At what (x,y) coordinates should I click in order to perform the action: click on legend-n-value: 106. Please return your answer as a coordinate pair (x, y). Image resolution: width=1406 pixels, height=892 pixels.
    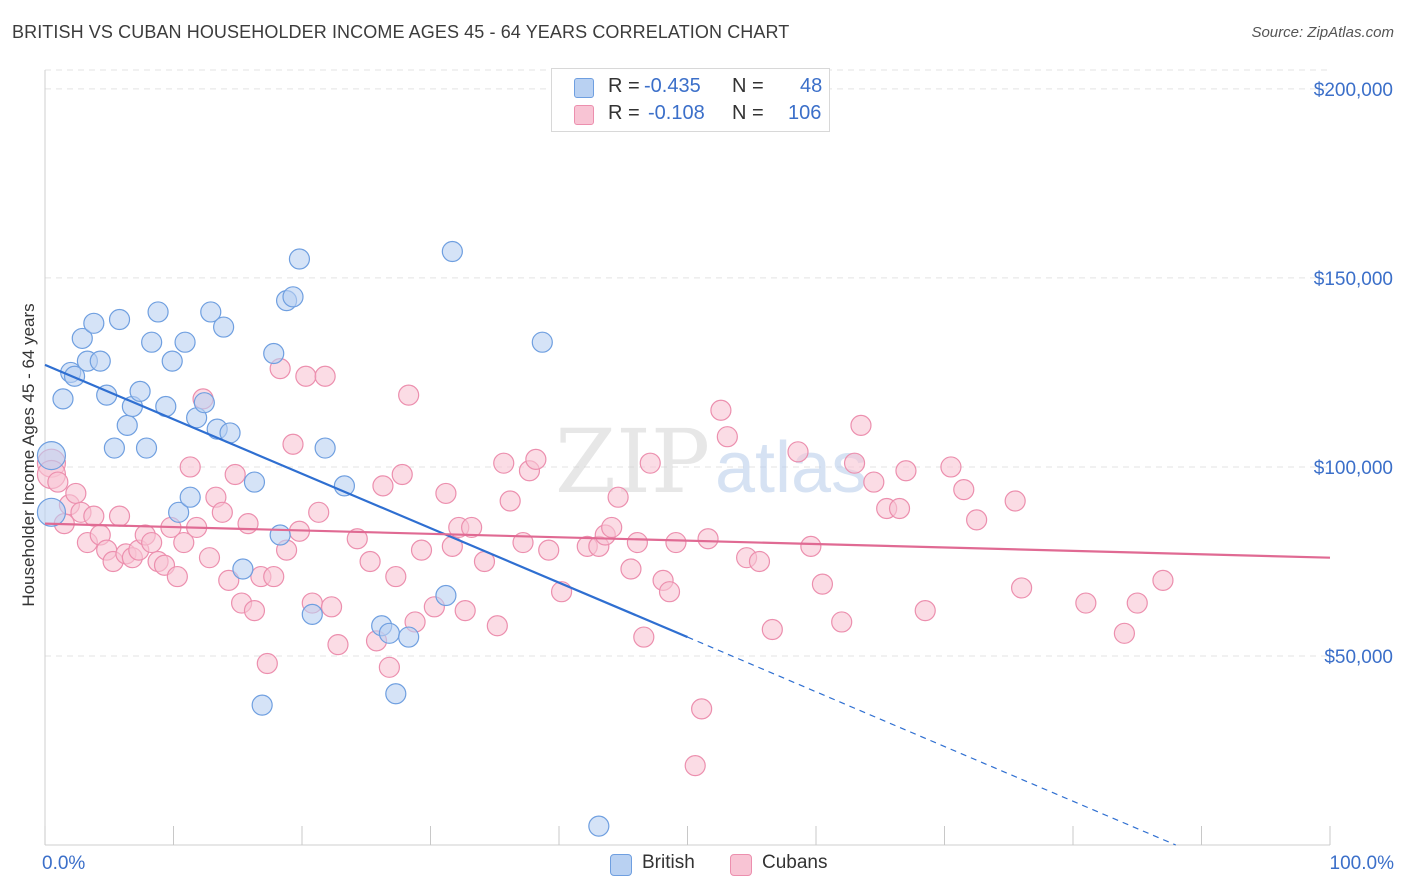
    Looking at the image, I should click on (805, 113).